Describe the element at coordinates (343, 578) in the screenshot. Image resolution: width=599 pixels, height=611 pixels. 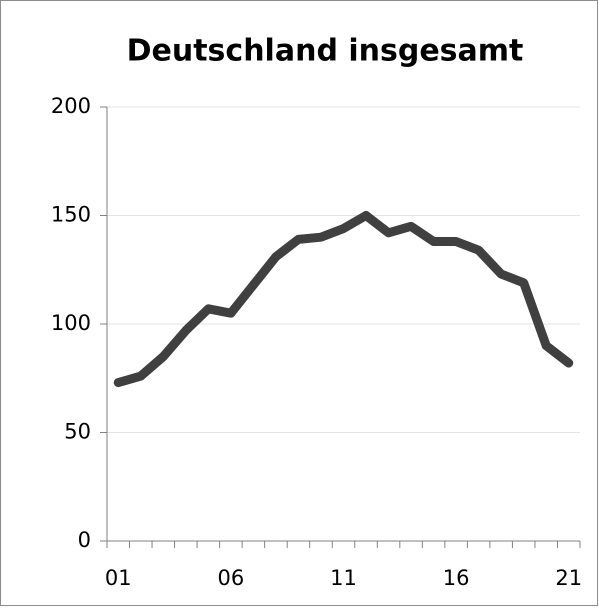
I see `x-tick-label: 11` at that location.